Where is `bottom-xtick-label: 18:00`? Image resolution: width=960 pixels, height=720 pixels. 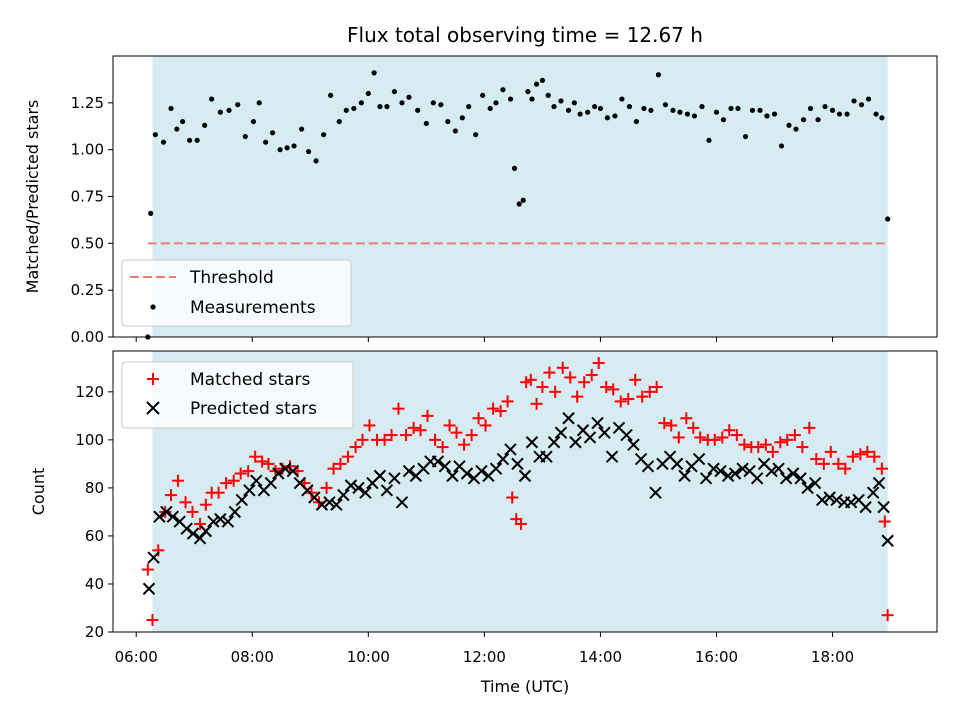 bottom-xtick-label: 18:00 is located at coordinates (832, 657).